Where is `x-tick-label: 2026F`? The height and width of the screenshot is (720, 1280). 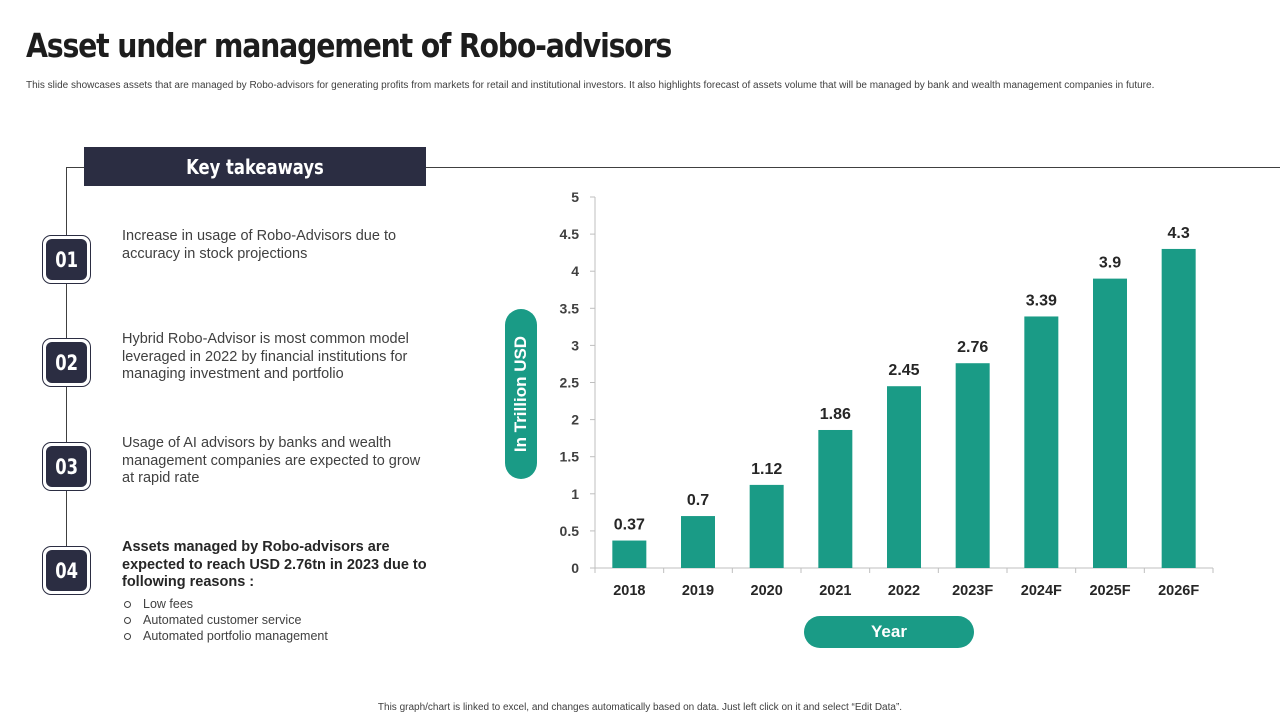
x-tick-label: 2026F is located at coordinates (1178, 591).